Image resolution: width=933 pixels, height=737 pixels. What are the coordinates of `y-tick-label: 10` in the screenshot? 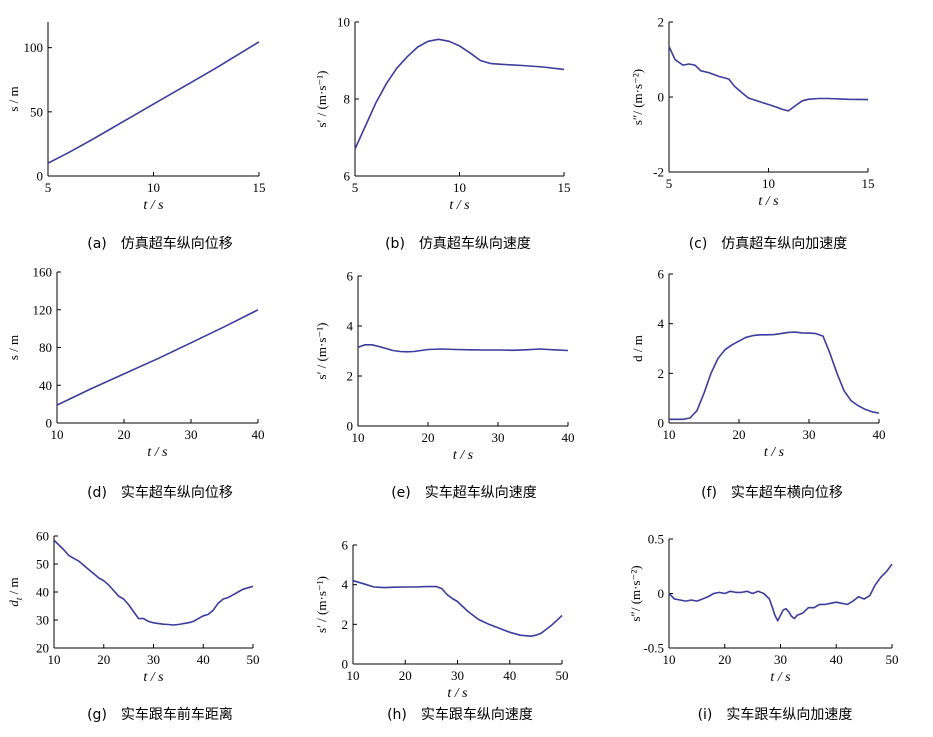 It's located at (343, 22).